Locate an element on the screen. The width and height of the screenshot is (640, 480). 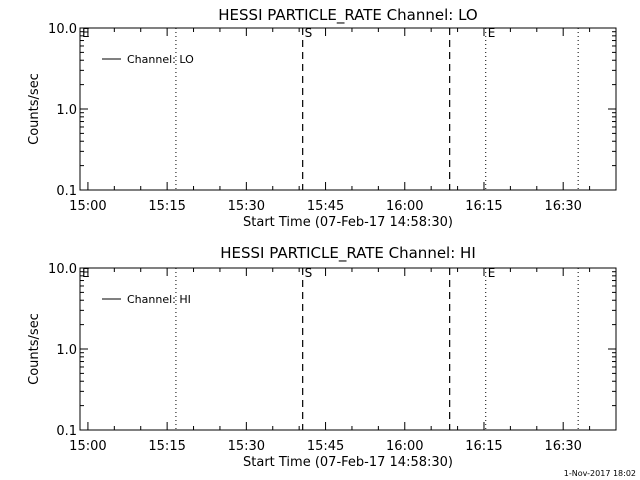
footer-timestamp: 1-Nov-2017 18:02 is located at coordinates (600, 473).